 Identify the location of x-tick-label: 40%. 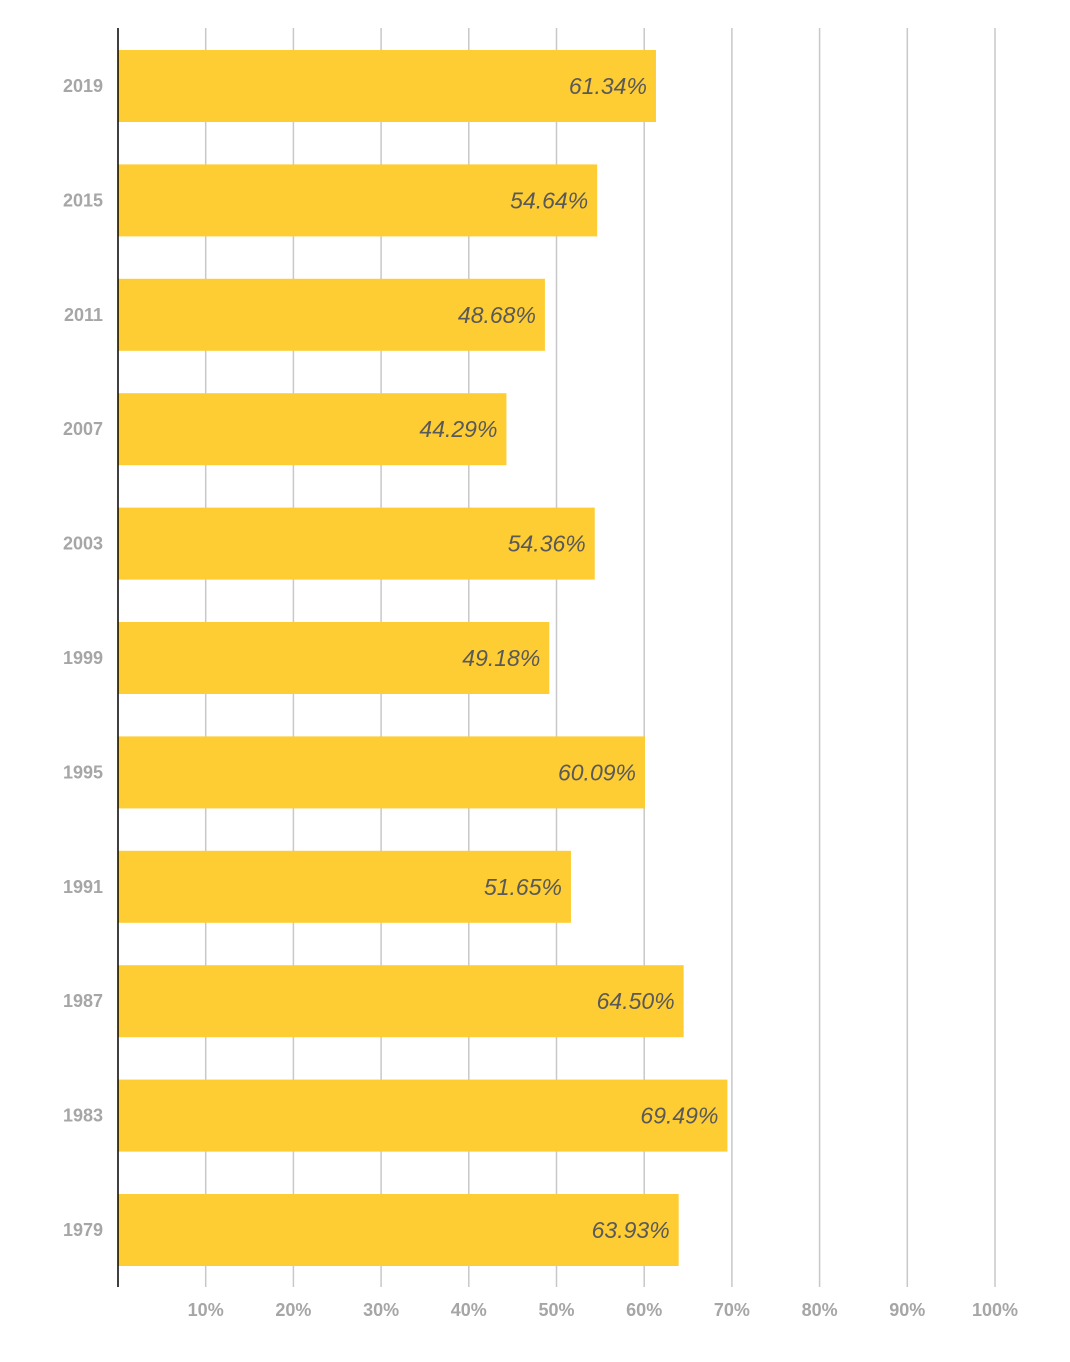
(469, 1310).